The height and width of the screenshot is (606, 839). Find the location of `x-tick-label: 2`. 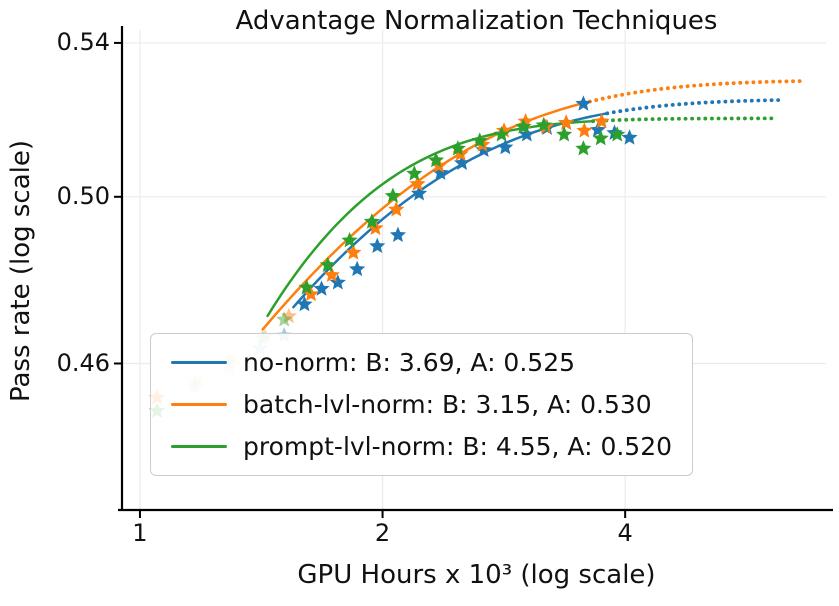

x-tick-label: 2 is located at coordinates (382, 533).